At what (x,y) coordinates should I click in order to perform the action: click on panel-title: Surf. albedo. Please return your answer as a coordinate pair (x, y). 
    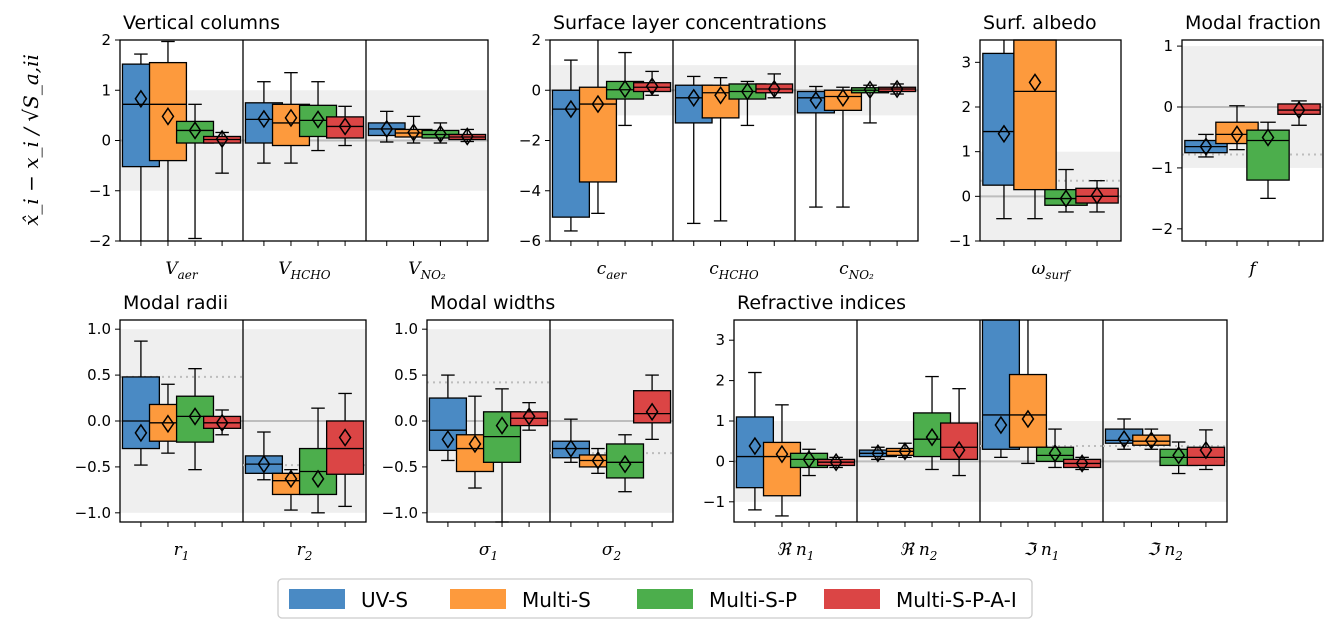
    Looking at the image, I should click on (1040, 23).